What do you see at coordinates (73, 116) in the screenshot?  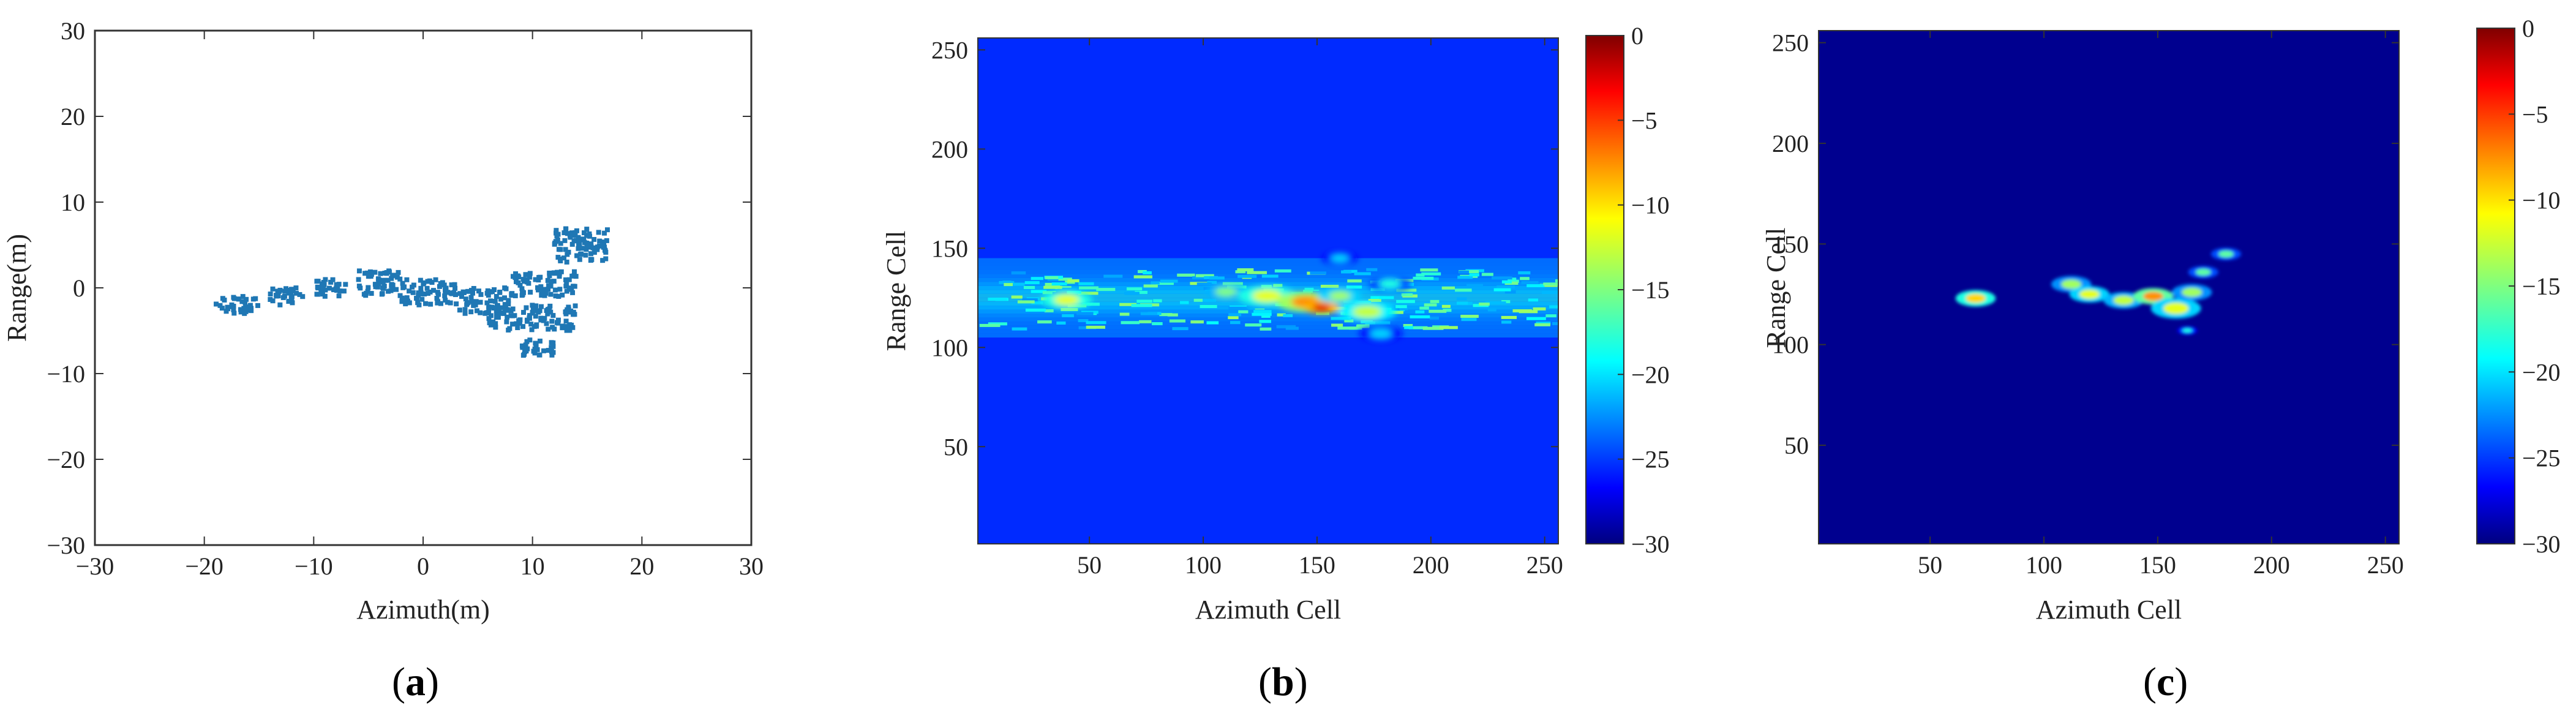 I see `y-tick-label: 20` at bounding box center [73, 116].